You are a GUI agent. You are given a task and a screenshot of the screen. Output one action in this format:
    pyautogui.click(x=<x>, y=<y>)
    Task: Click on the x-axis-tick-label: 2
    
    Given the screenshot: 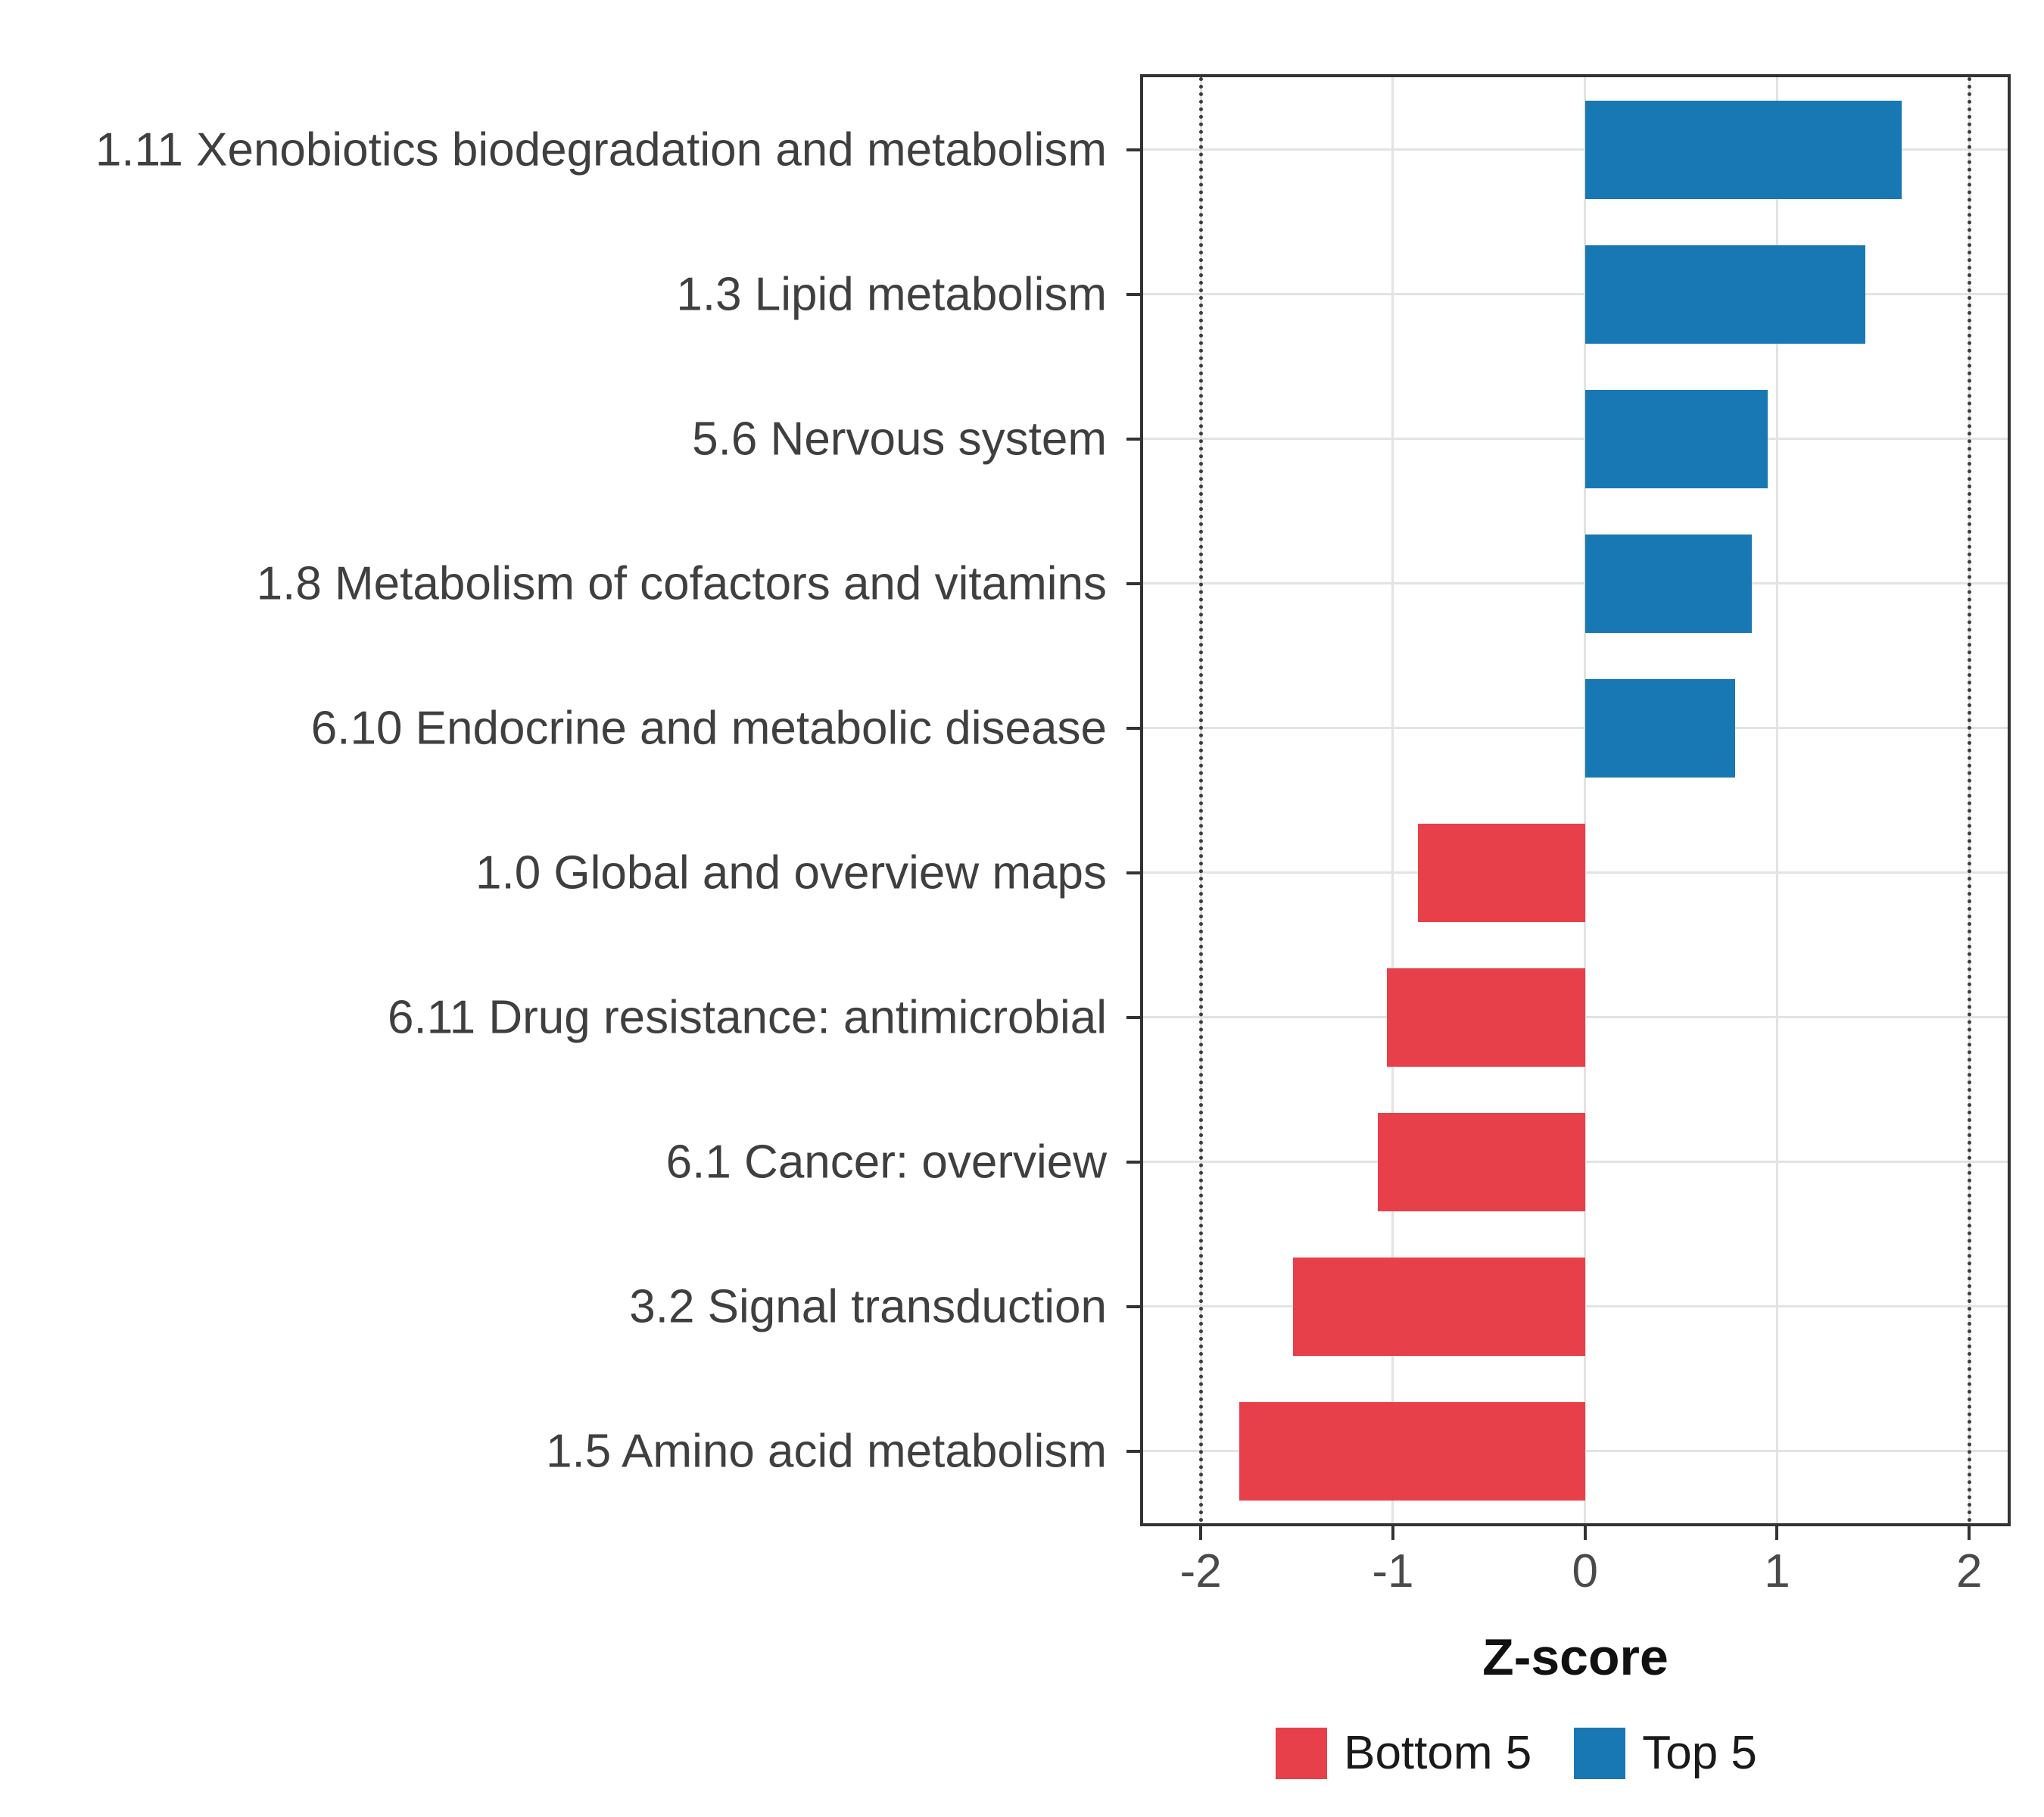 What is the action you would take?
    pyautogui.click(x=1969, y=1571)
    